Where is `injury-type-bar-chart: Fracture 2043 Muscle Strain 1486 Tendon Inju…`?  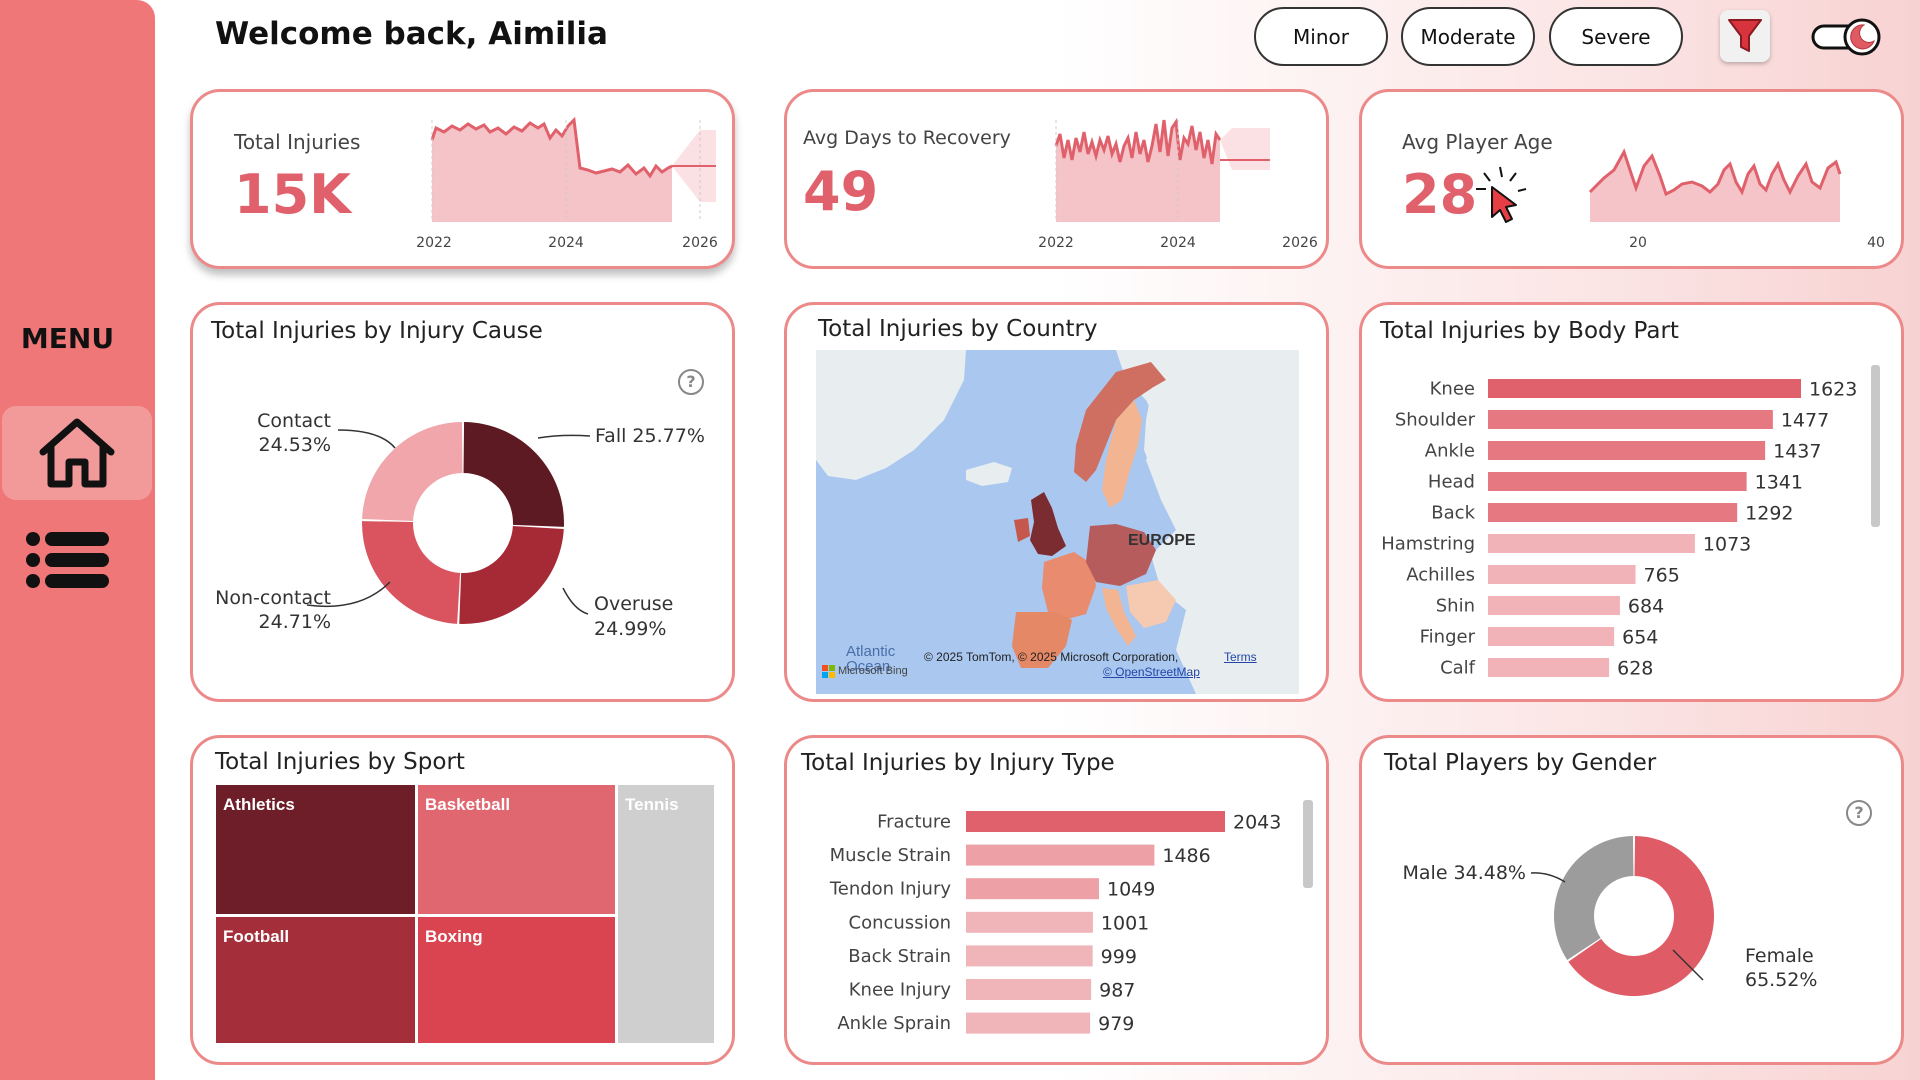
injury-type-bar-chart: Fracture 2043 Muscle Strain 1486 Tendon Inju… is located at coordinates (1055, 923).